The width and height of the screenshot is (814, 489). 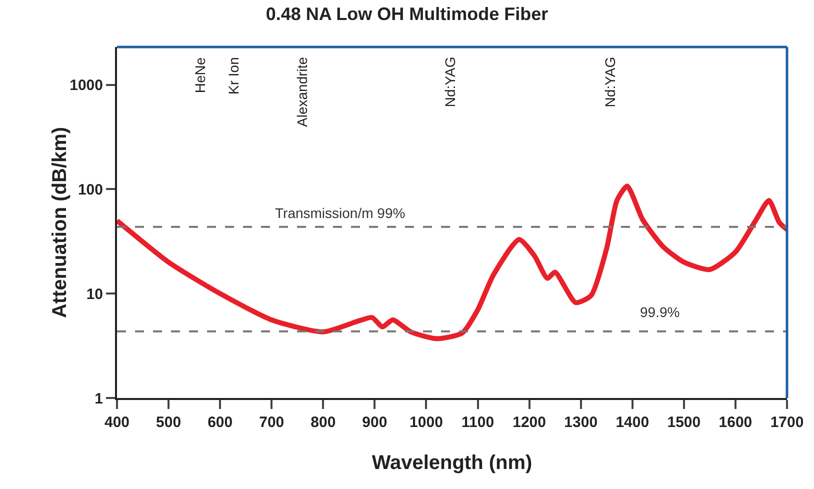 What do you see at coordinates (60, 222) in the screenshot?
I see `y-axis-title: Attenuation (dB/km)` at bounding box center [60, 222].